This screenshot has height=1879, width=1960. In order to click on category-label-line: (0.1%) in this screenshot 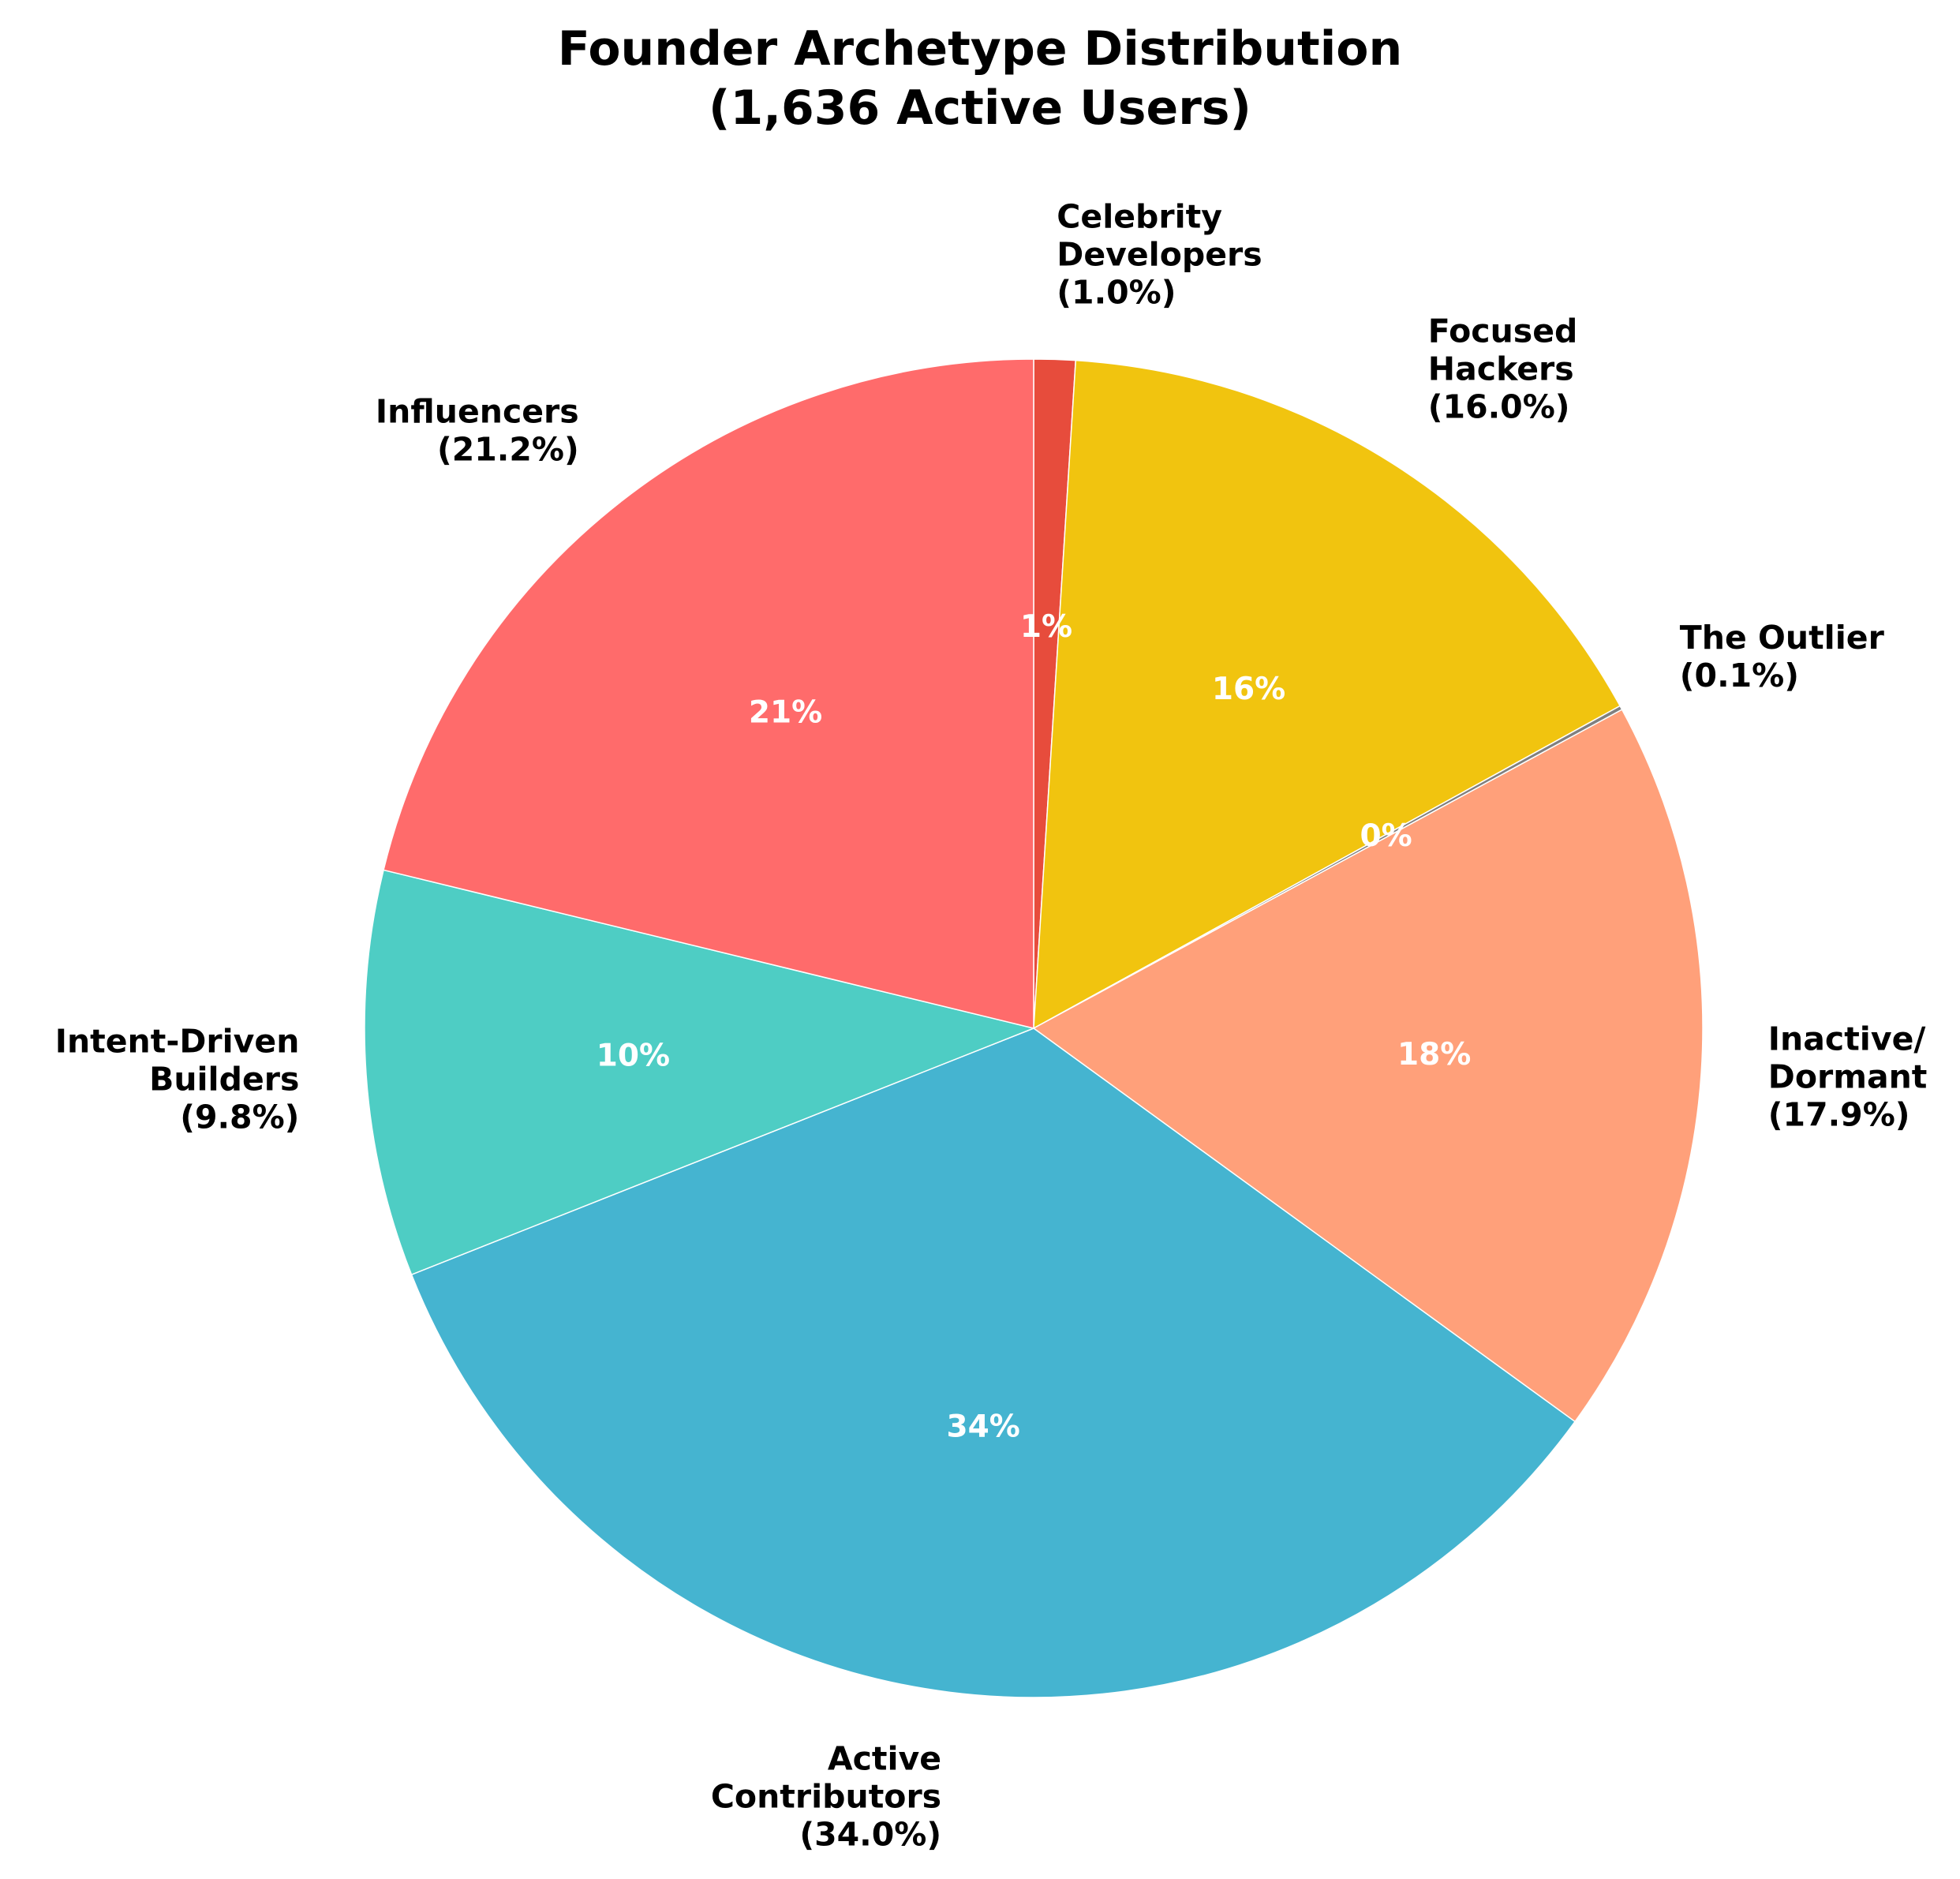, I will do `click(1739, 676)`.